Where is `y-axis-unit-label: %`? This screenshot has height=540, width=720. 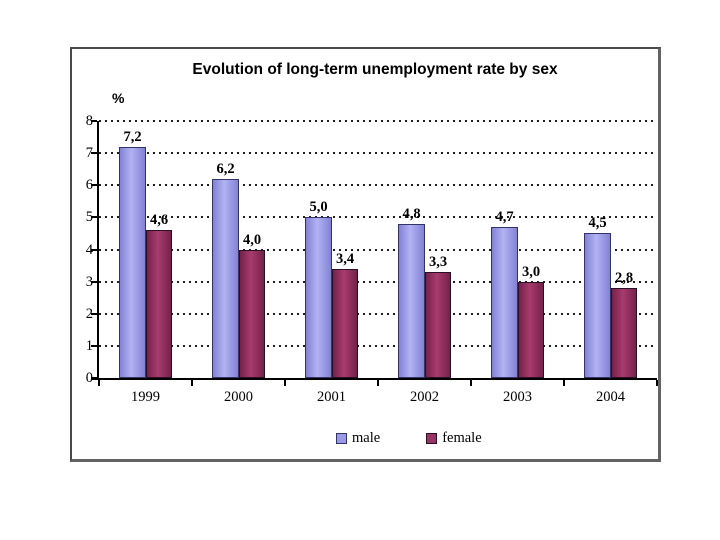 y-axis-unit-label: % is located at coordinates (118, 98).